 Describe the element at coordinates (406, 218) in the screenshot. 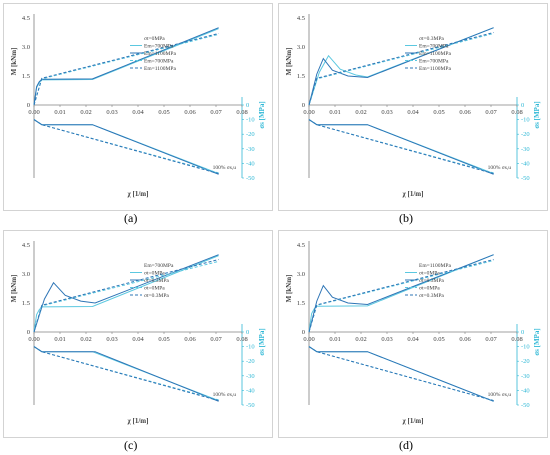

I see `panel-label: (b)` at that location.